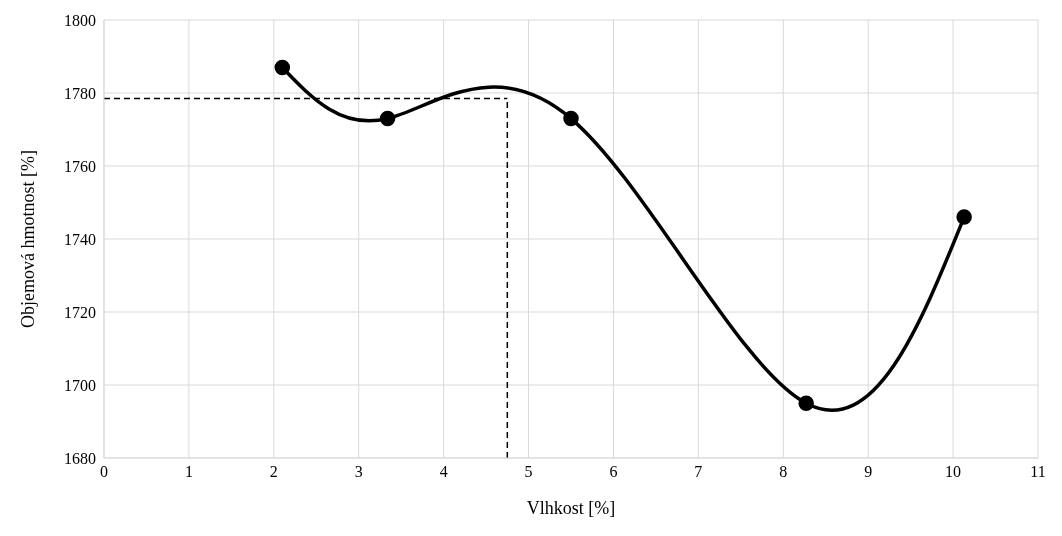  Describe the element at coordinates (1038, 472) in the screenshot. I see `x-tick-label: 11` at that location.